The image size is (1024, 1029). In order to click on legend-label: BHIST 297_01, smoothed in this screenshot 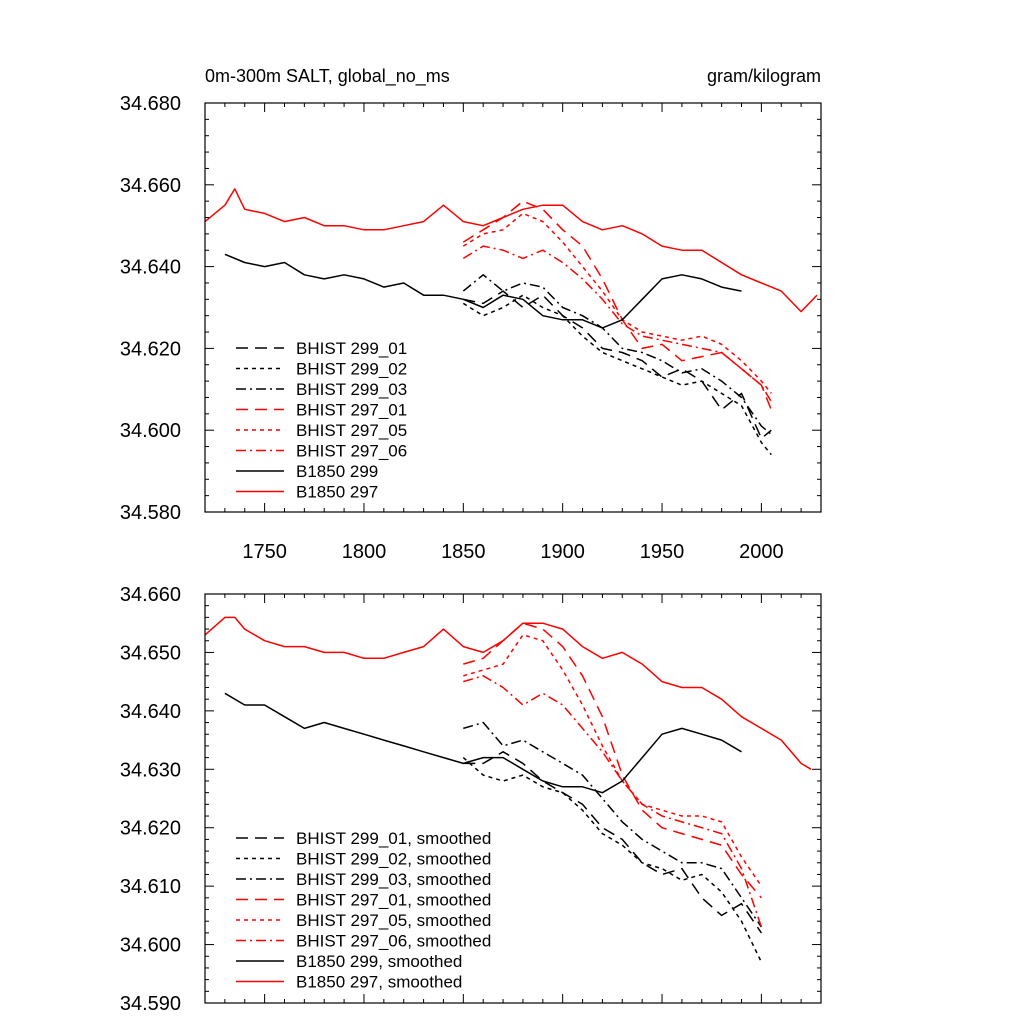, I will do `click(393, 900)`.